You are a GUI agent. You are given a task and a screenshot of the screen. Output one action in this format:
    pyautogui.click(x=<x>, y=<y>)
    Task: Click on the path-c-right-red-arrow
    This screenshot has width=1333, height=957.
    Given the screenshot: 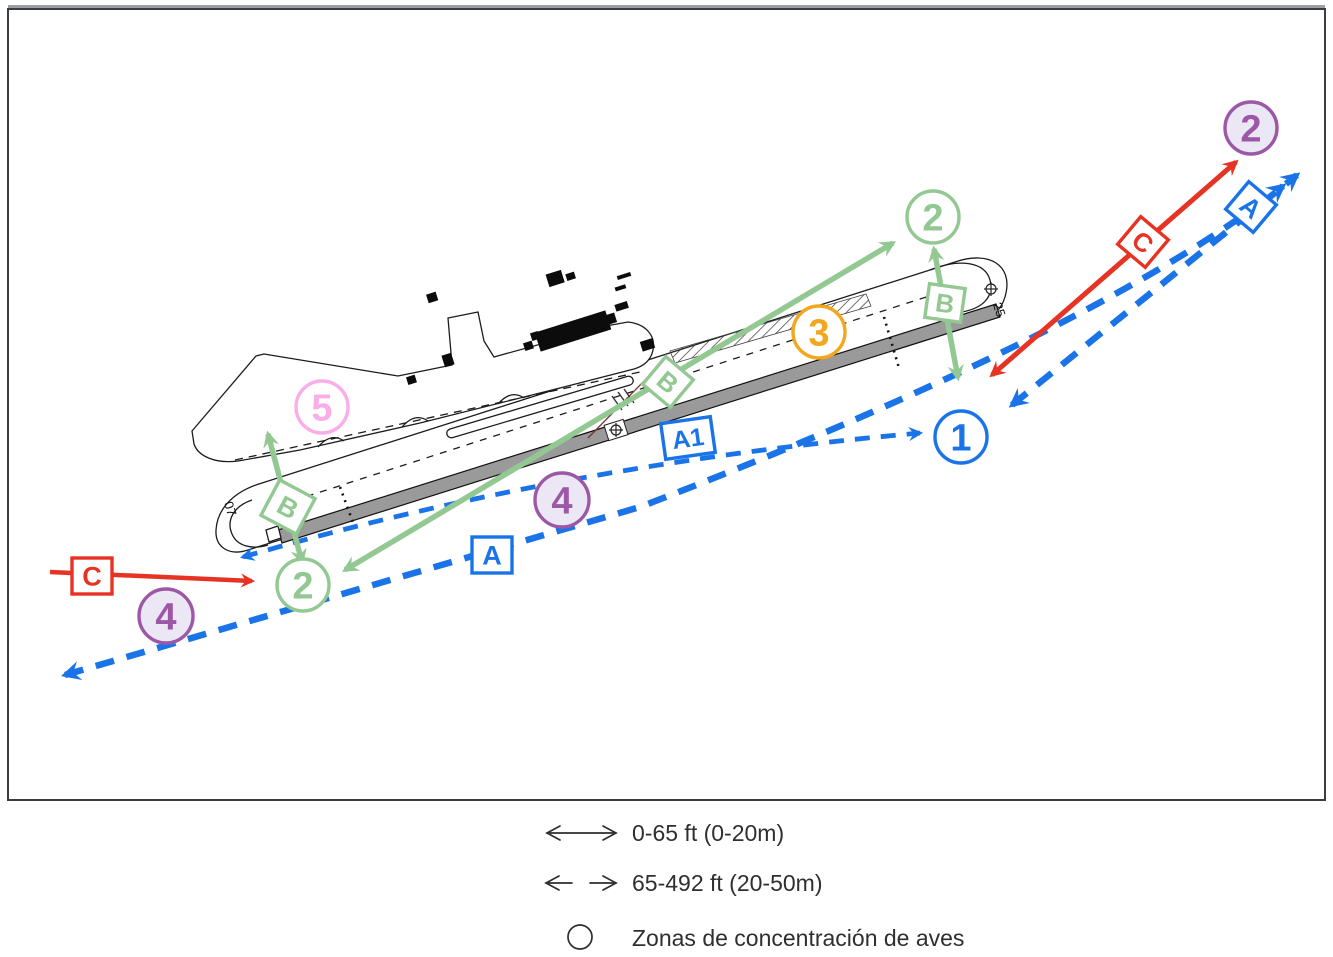 What is the action you would take?
    pyautogui.click(x=1114, y=268)
    